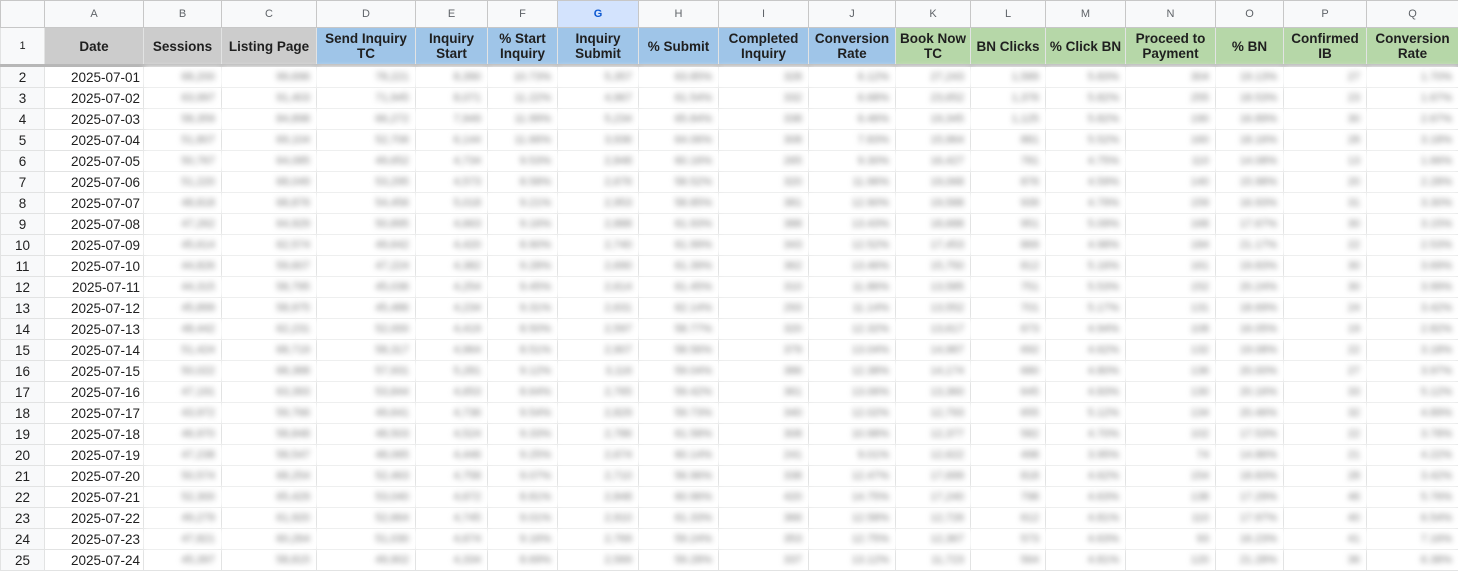 The image size is (1458, 572). I want to click on date-cell: 2025-07-05, so click(94, 161).